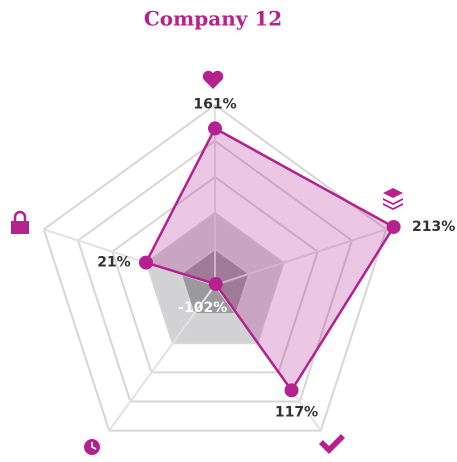 The width and height of the screenshot is (457, 462). Describe the element at coordinates (433, 227) in the screenshot. I see `value-label: 213%` at that location.